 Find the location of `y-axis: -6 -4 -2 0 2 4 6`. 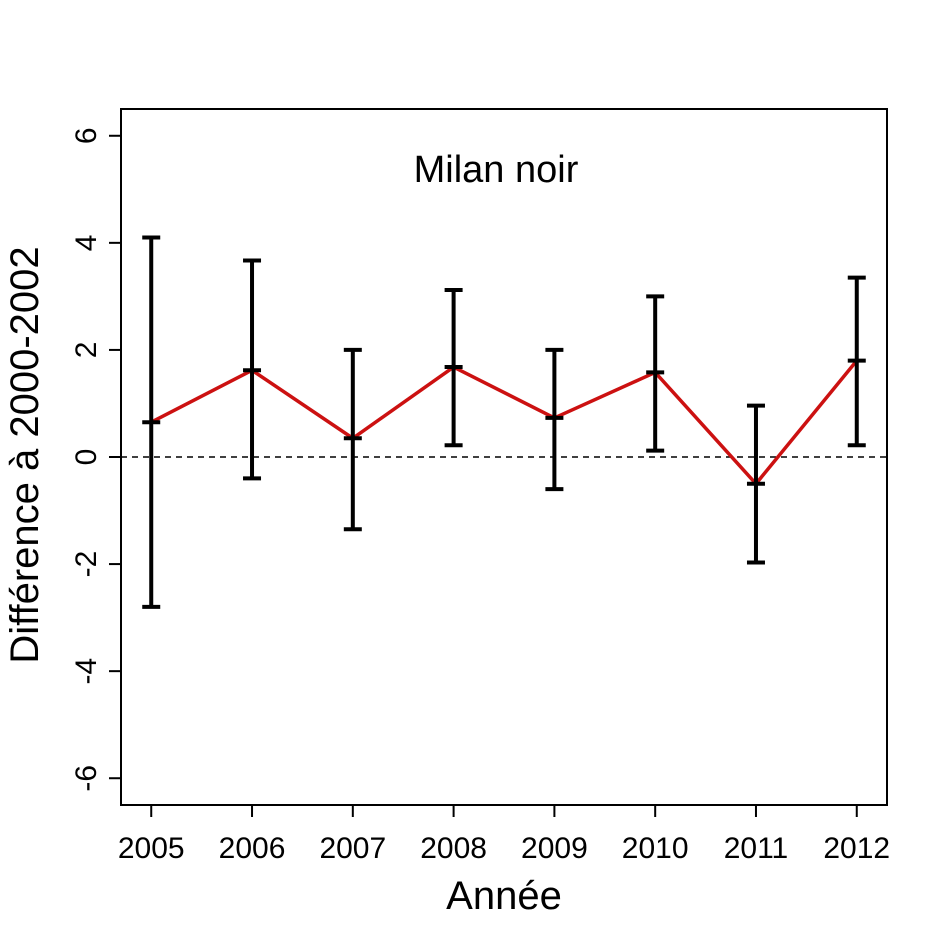

y-axis: -6 -4 -2 0 2 4 6 is located at coordinates (96, 459).